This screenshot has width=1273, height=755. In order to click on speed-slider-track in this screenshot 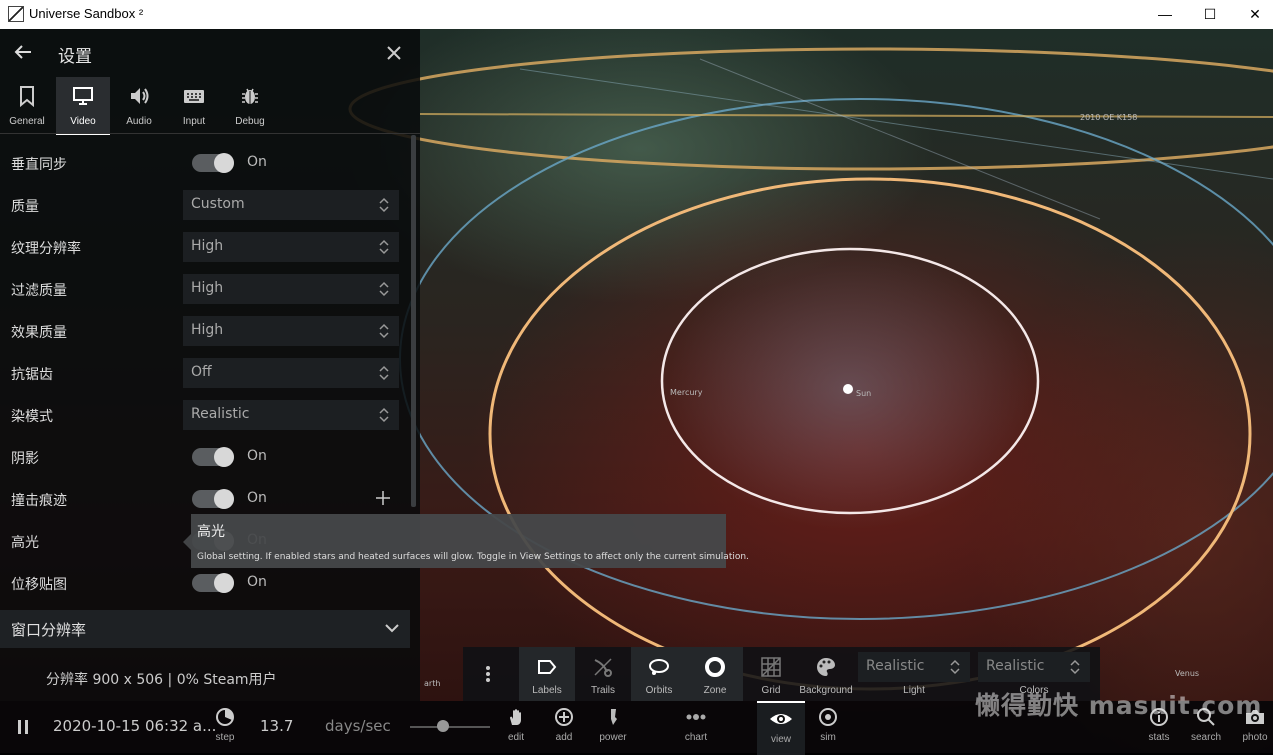, I will do `click(450, 727)`.